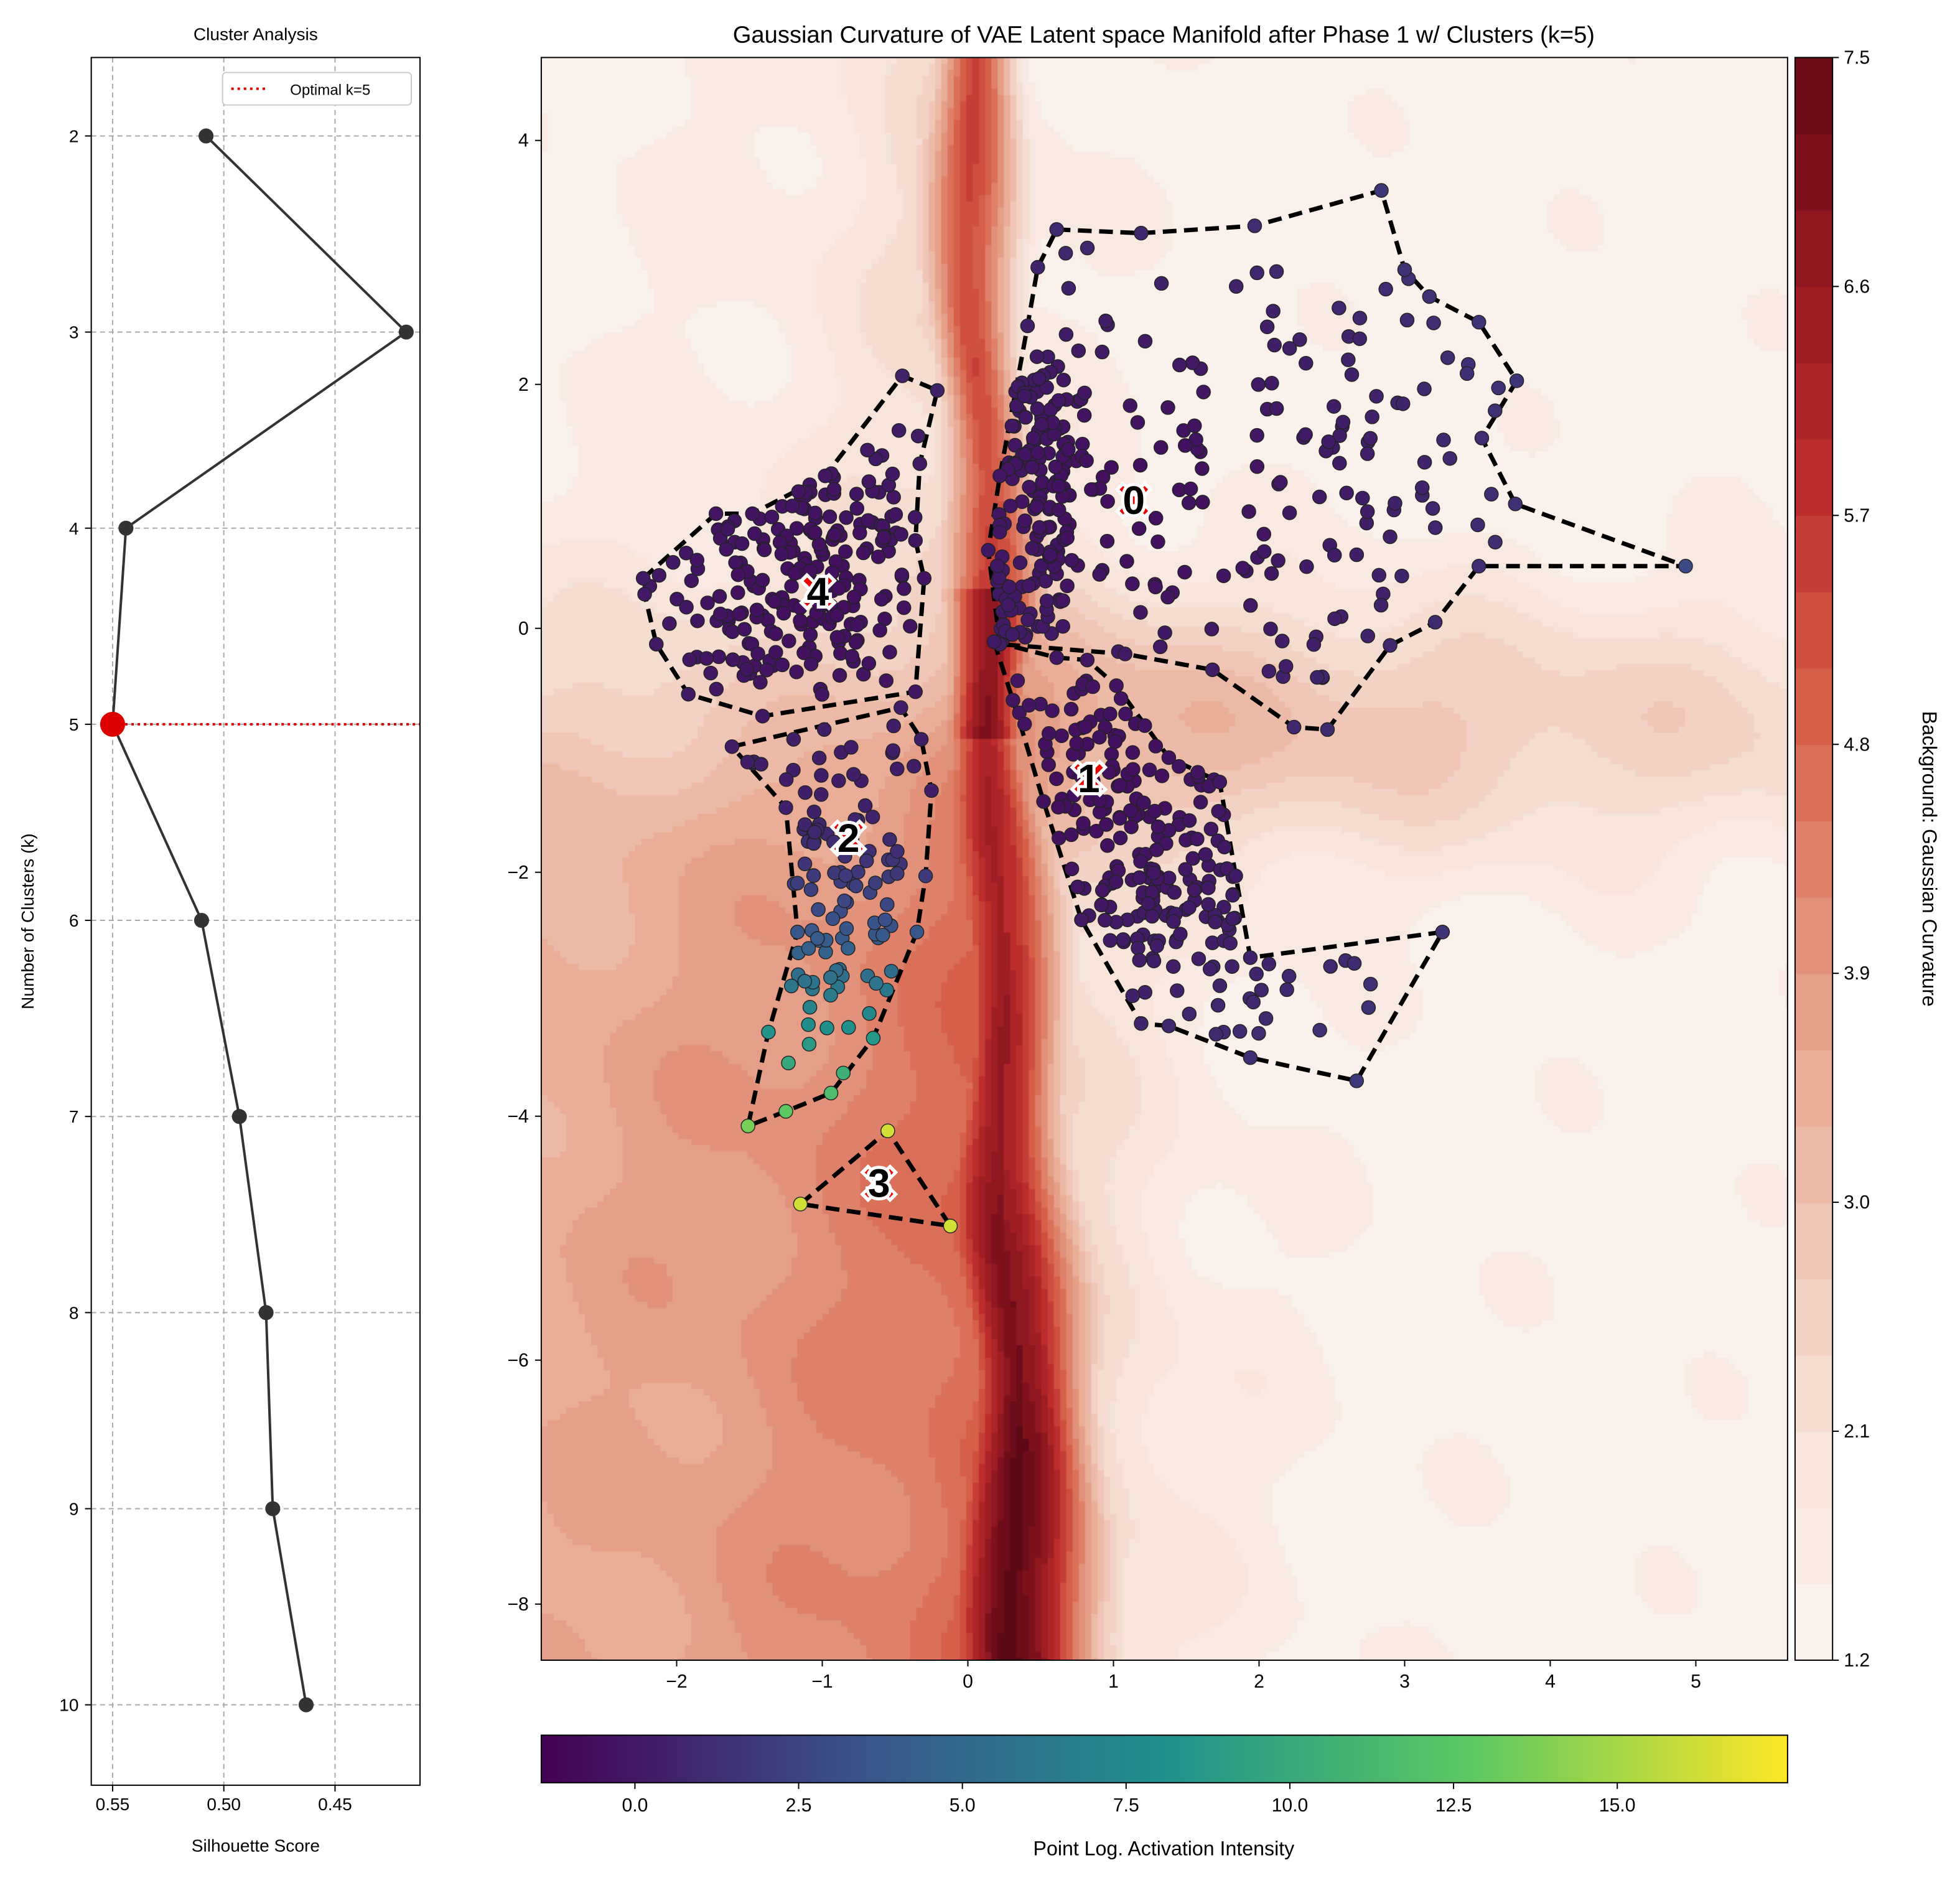 The image size is (1960, 1883). I want to click on left-ylabel: Number of Clusters (k), so click(28, 921).